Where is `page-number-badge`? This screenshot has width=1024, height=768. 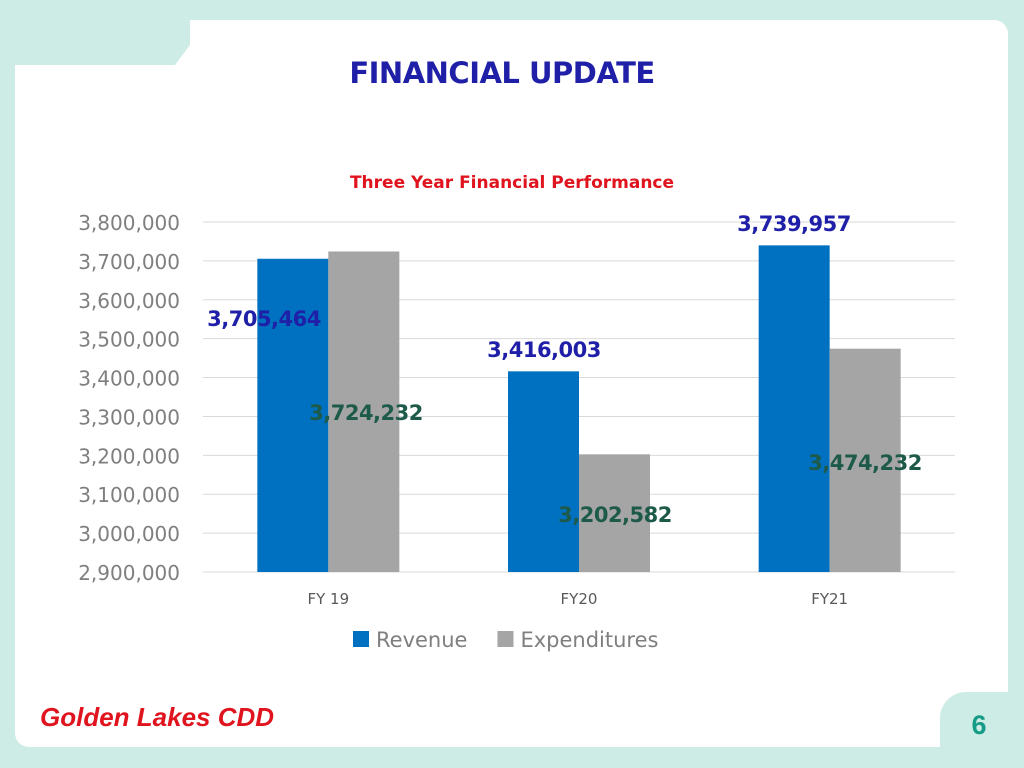 page-number-badge is located at coordinates (982, 730).